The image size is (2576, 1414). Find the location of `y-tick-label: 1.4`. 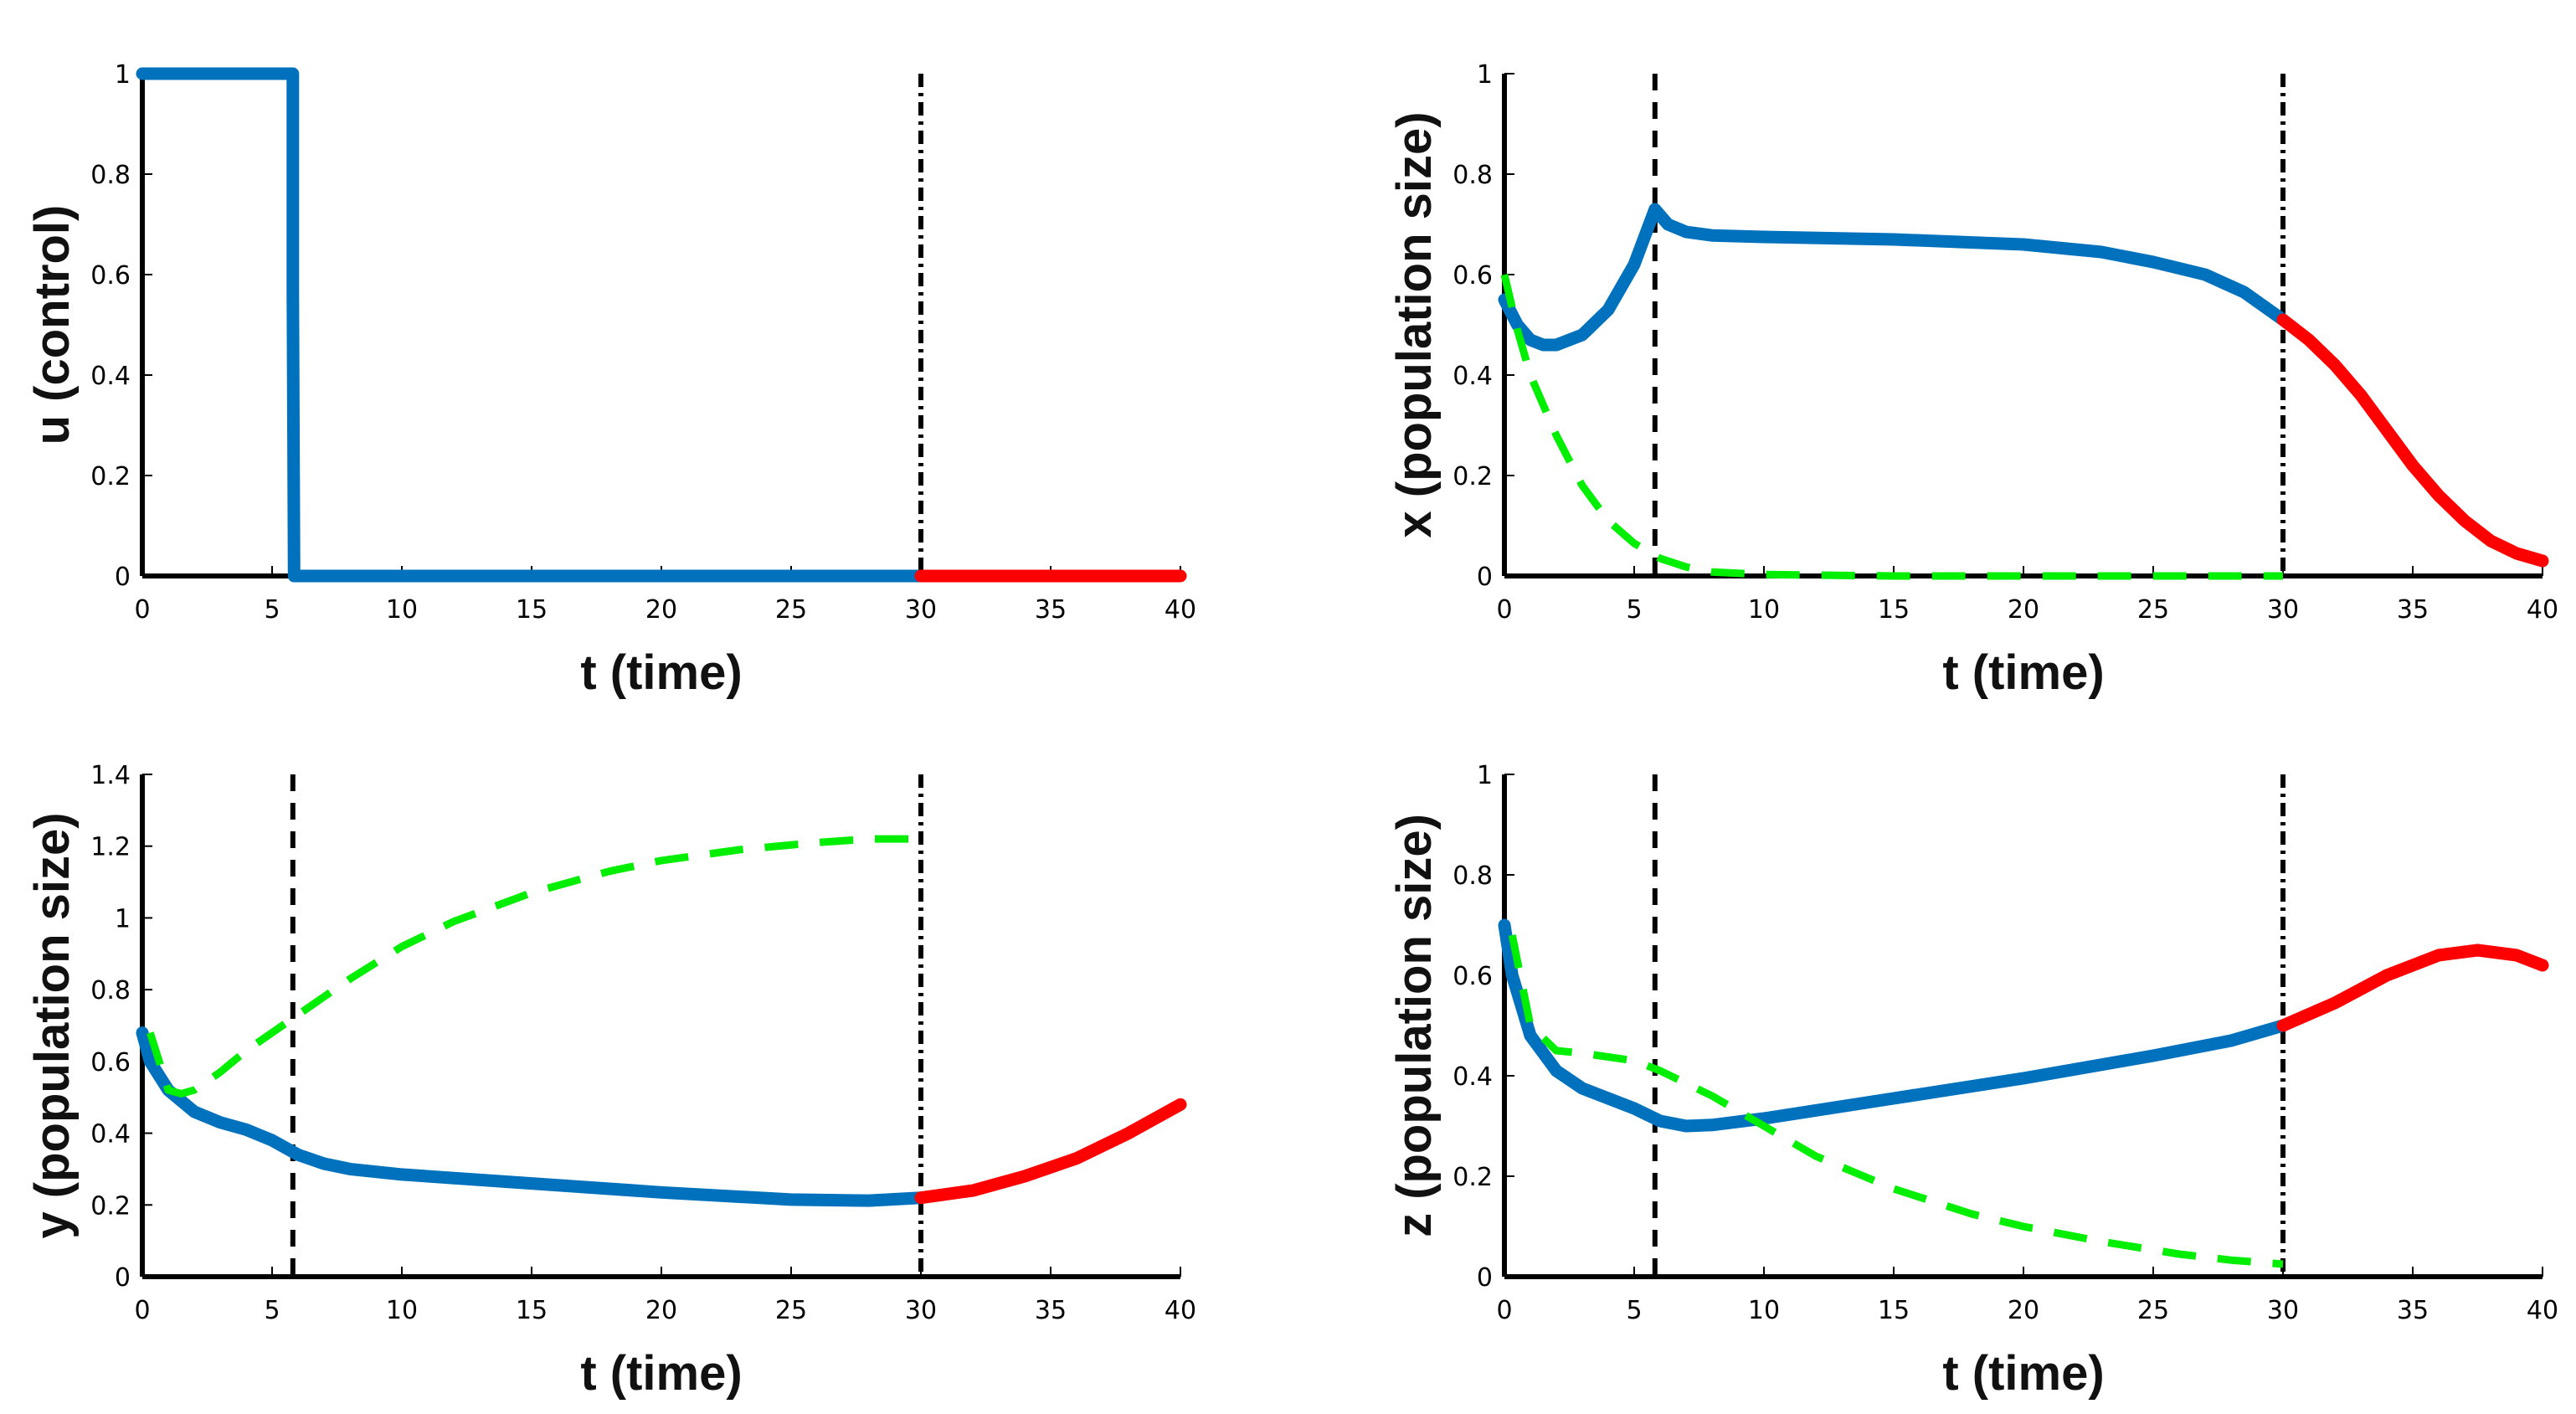

y-tick-label: 1.4 is located at coordinates (111, 776).